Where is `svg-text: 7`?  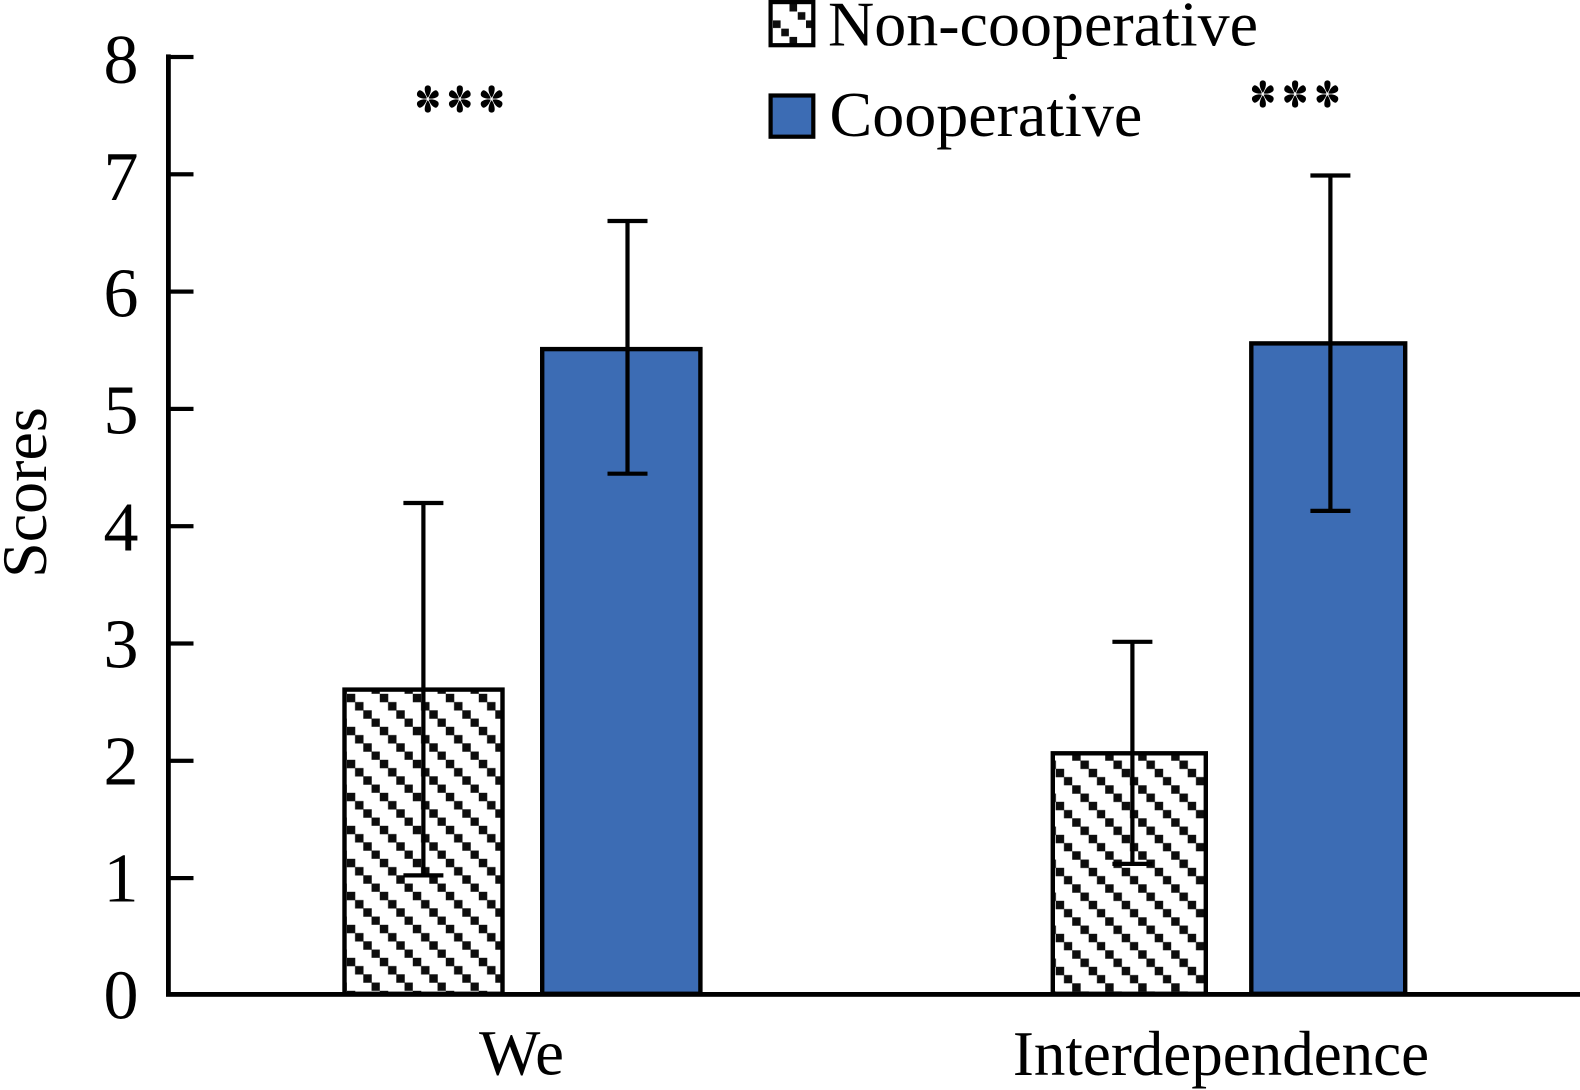
svg-text: 7 is located at coordinates (121, 177).